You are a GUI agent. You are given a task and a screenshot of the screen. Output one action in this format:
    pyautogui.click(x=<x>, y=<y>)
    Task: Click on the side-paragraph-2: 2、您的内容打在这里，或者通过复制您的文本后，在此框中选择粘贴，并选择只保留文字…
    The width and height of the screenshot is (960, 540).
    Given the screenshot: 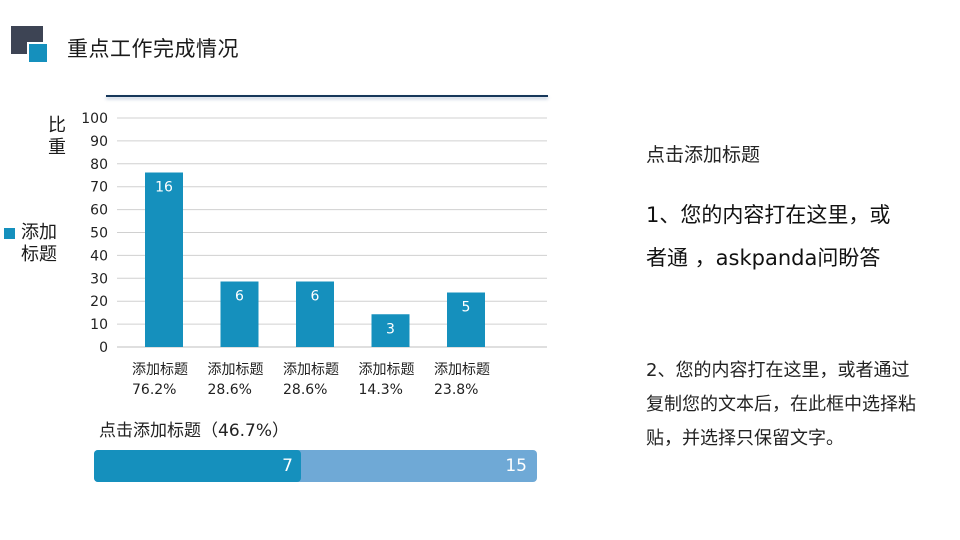 What is the action you would take?
    pyautogui.click(x=781, y=404)
    